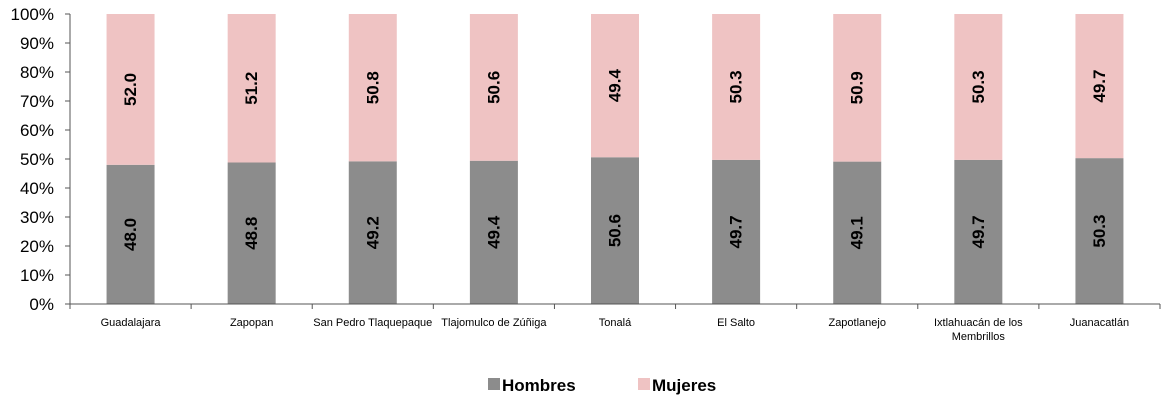 This screenshot has width=1172, height=402. Describe the element at coordinates (372, 323) in the screenshot. I see `x-tick-label: San Pedro Tlaquepaque` at that location.